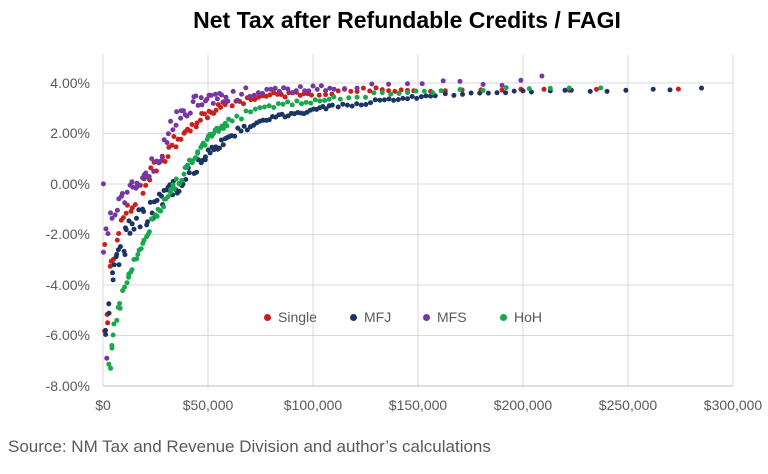 This screenshot has width=768, height=474. I want to click on legend-marker-hoh, so click(503, 317).